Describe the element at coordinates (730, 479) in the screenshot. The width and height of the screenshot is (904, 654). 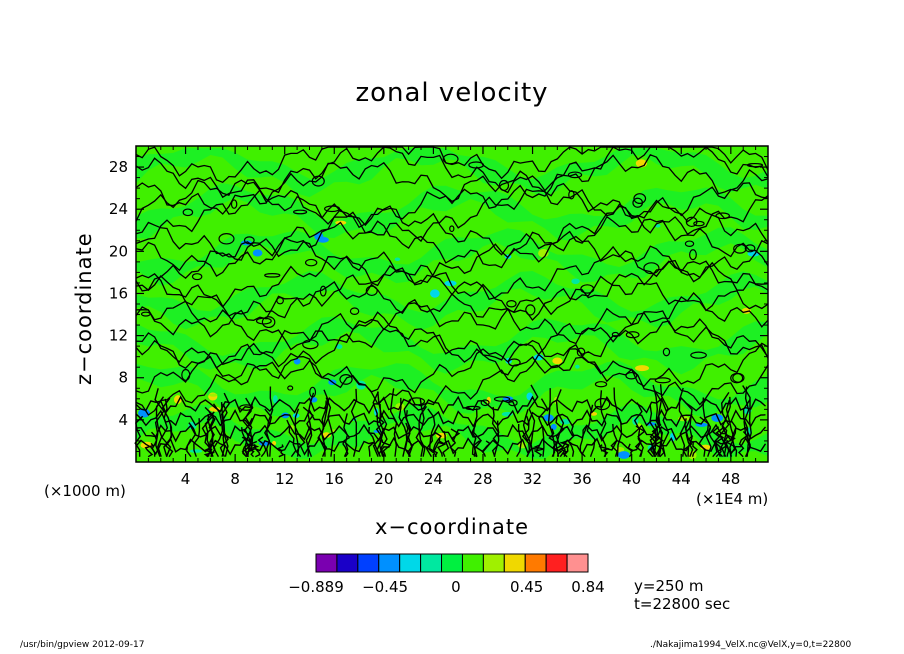
I see `x-tick-label: 48` at that location.